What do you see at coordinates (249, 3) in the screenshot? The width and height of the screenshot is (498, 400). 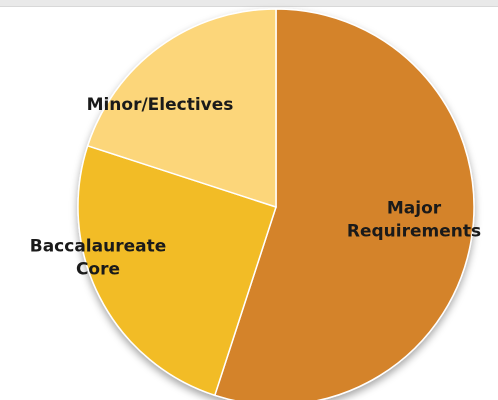 I see `top-bar` at bounding box center [249, 3].